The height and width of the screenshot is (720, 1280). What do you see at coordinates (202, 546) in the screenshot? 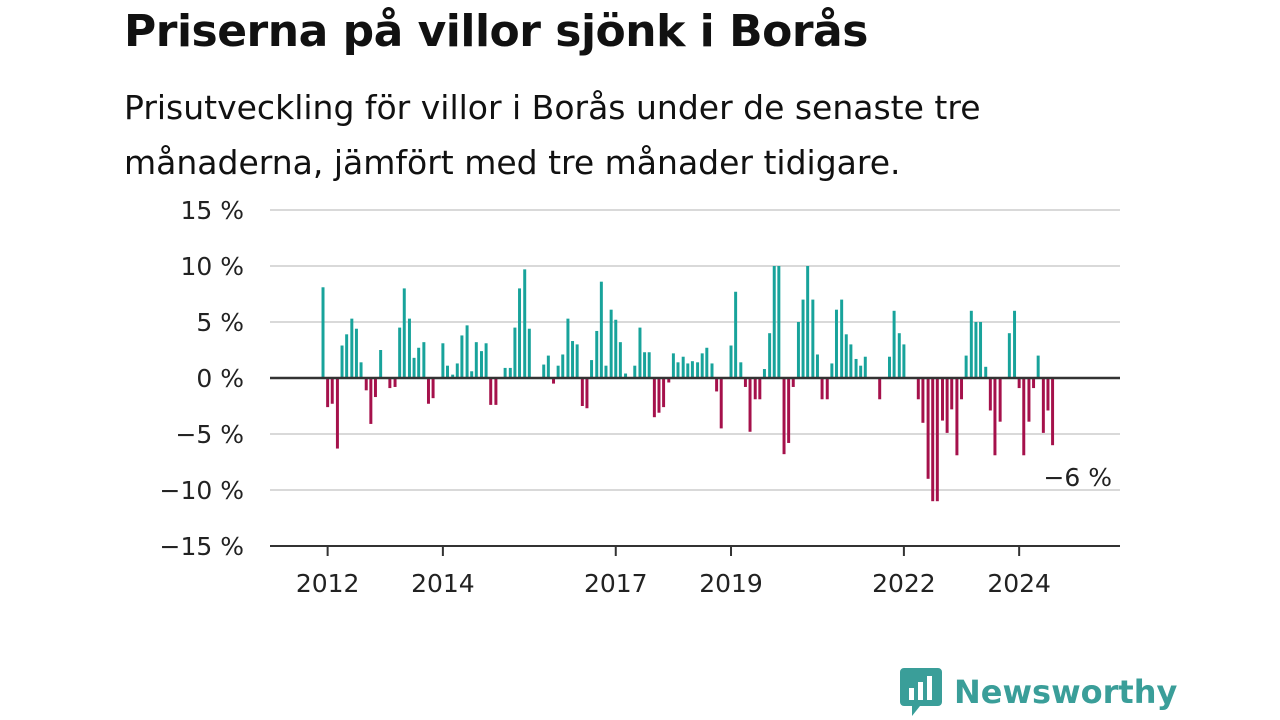
I see `y-tick-label: −15 %` at bounding box center [202, 546].